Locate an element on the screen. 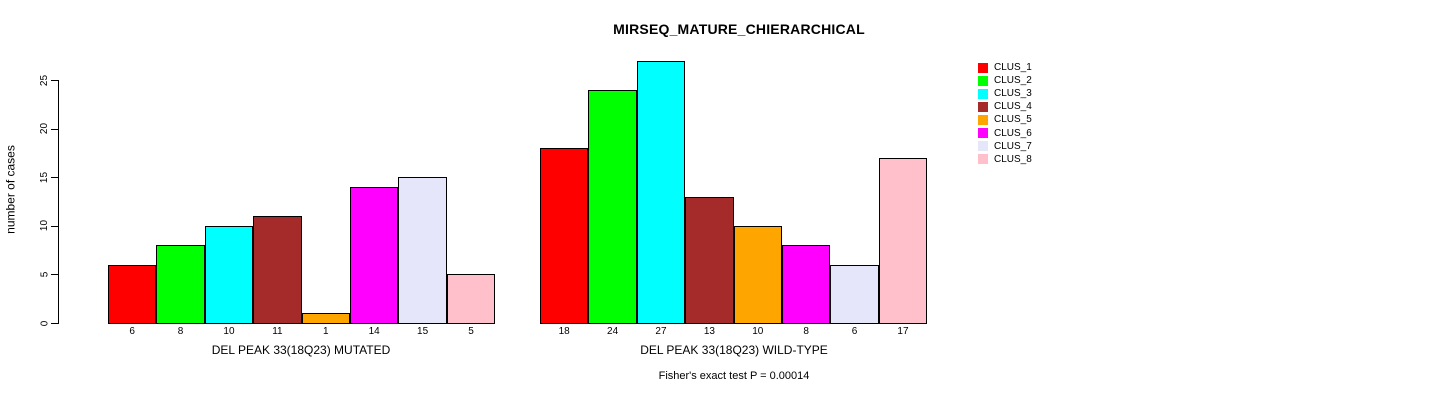  y-tick-label-text: 10 is located at coordinates (45, 226).